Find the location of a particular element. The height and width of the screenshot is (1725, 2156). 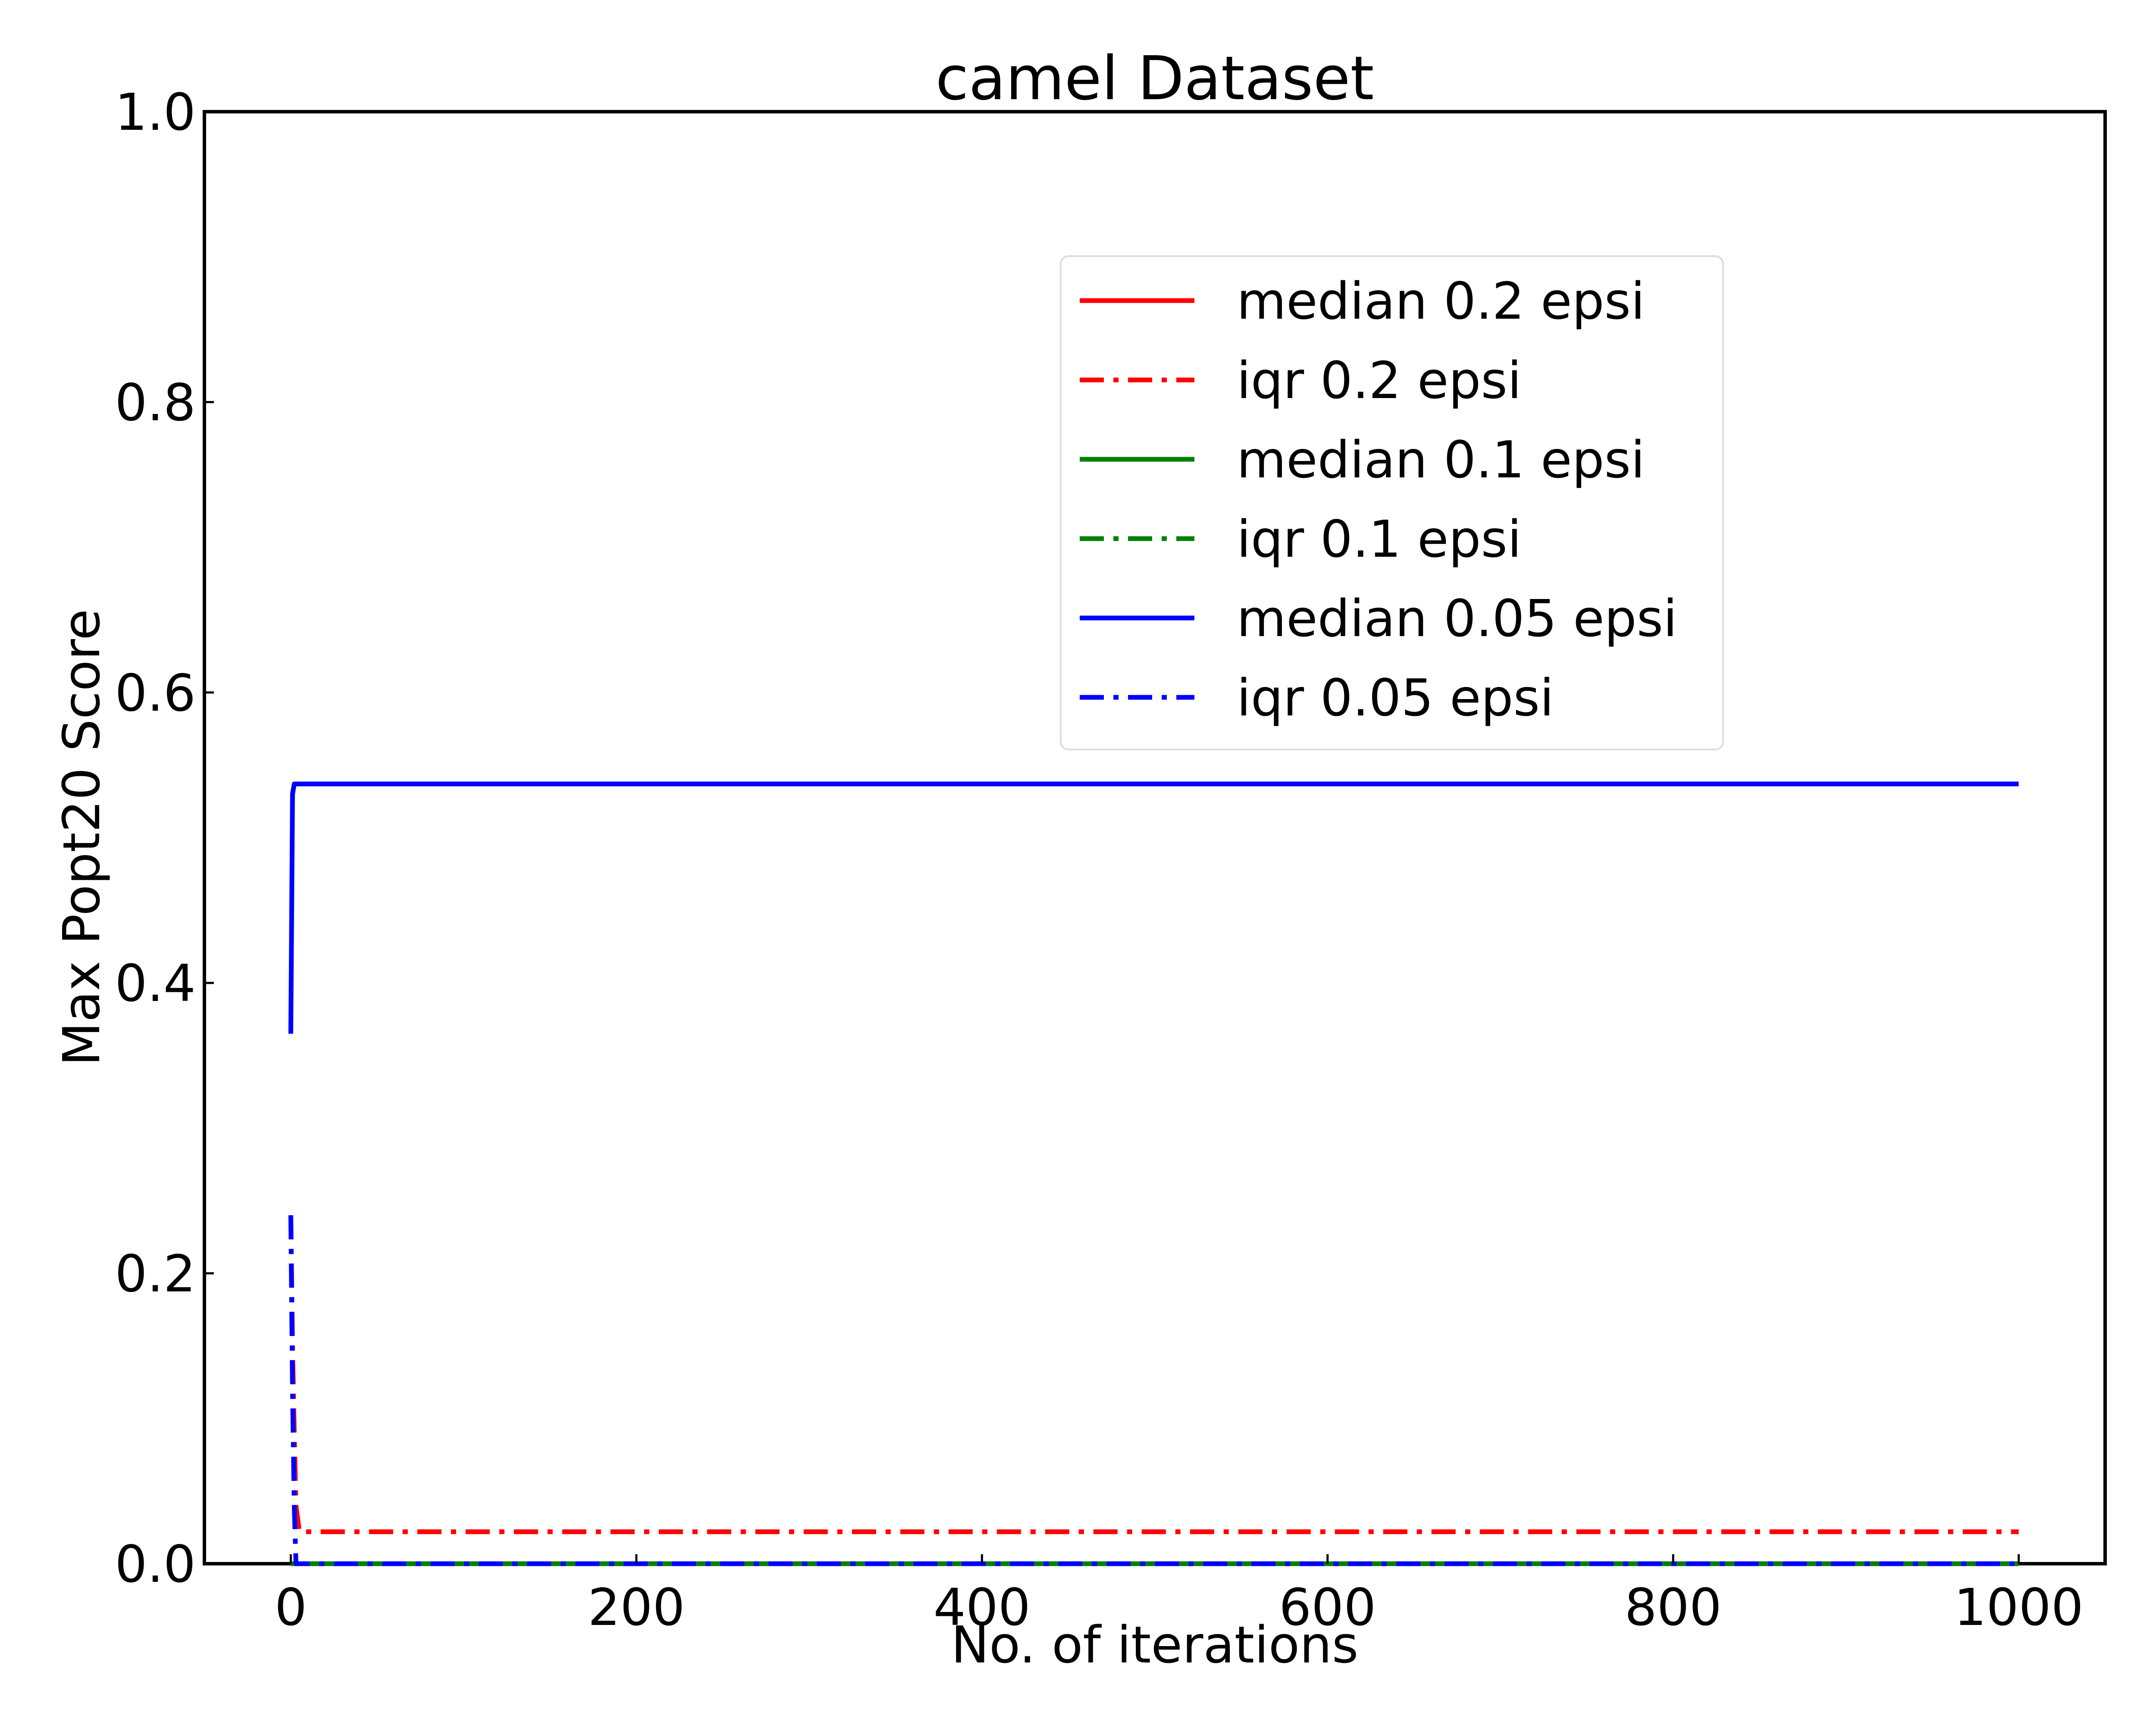

legend-label: median 0.1 epsi is located at coordinates (1441, 460).